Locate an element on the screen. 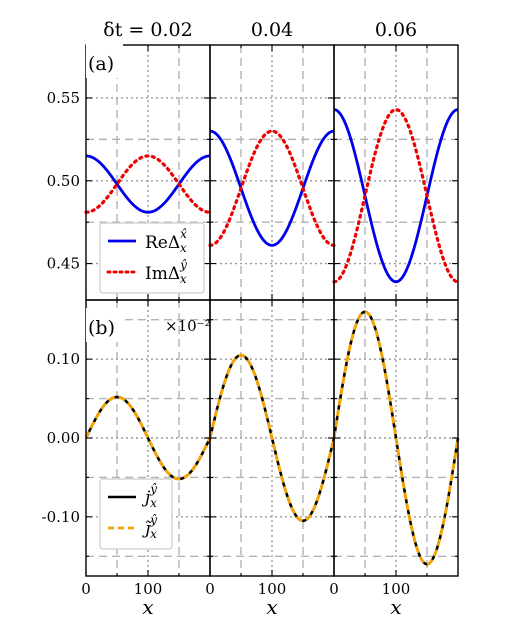  legend-a-im-label: ImΔŷ x is located at coordinates (166, 272).